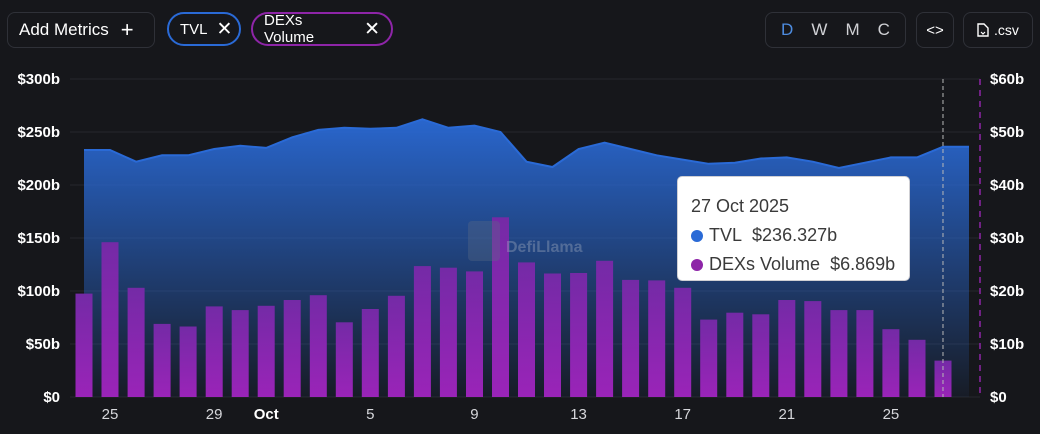 Image resolution: width=1040 pixels, height=434 pixels. Describe the element at coordinates (883, 29) in the screenshot. I see `period-cumulative-button: C` at that location.